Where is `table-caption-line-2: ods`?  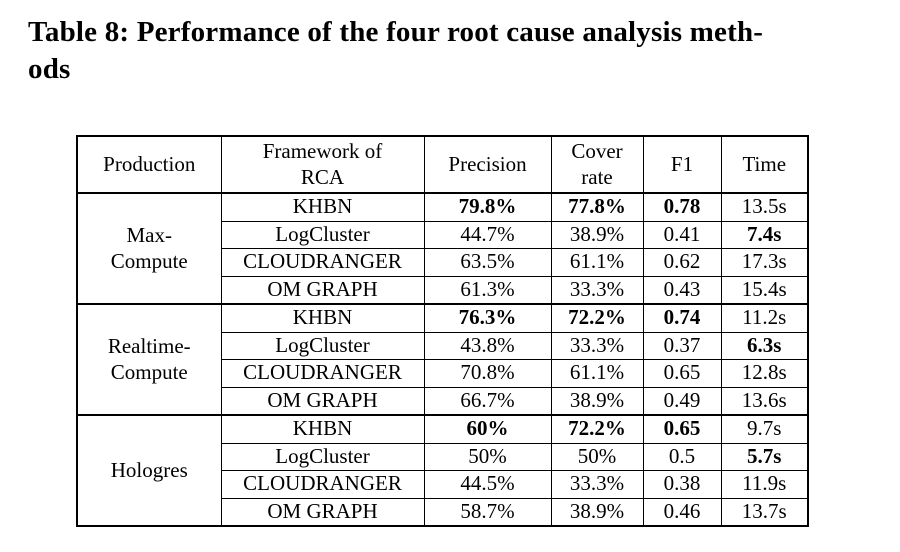
table-caption-line-2: ods is located at coordinates (49, 69).